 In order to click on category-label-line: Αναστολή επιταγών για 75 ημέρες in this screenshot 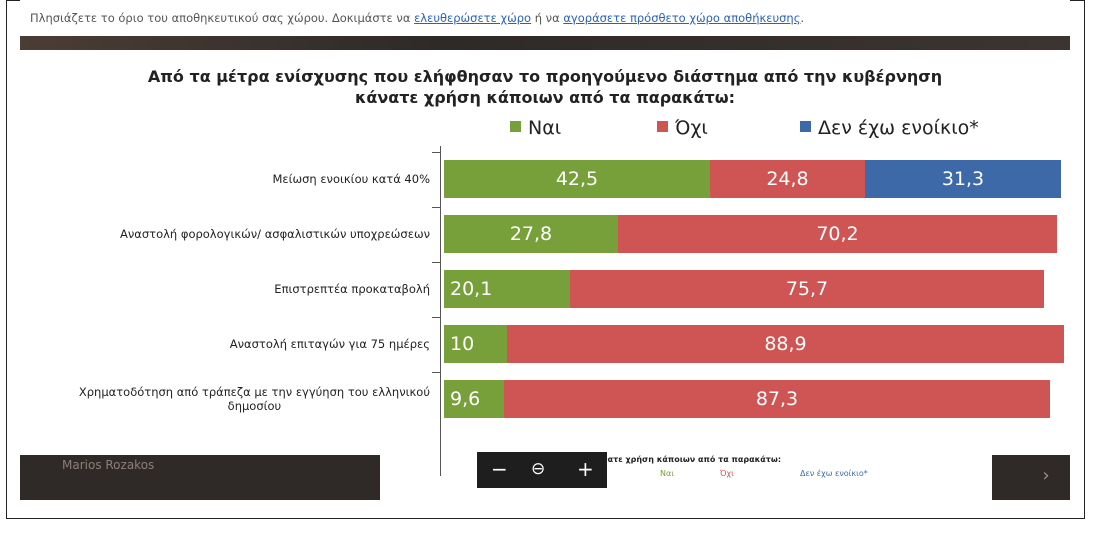, I will do `click(329, 344)`.